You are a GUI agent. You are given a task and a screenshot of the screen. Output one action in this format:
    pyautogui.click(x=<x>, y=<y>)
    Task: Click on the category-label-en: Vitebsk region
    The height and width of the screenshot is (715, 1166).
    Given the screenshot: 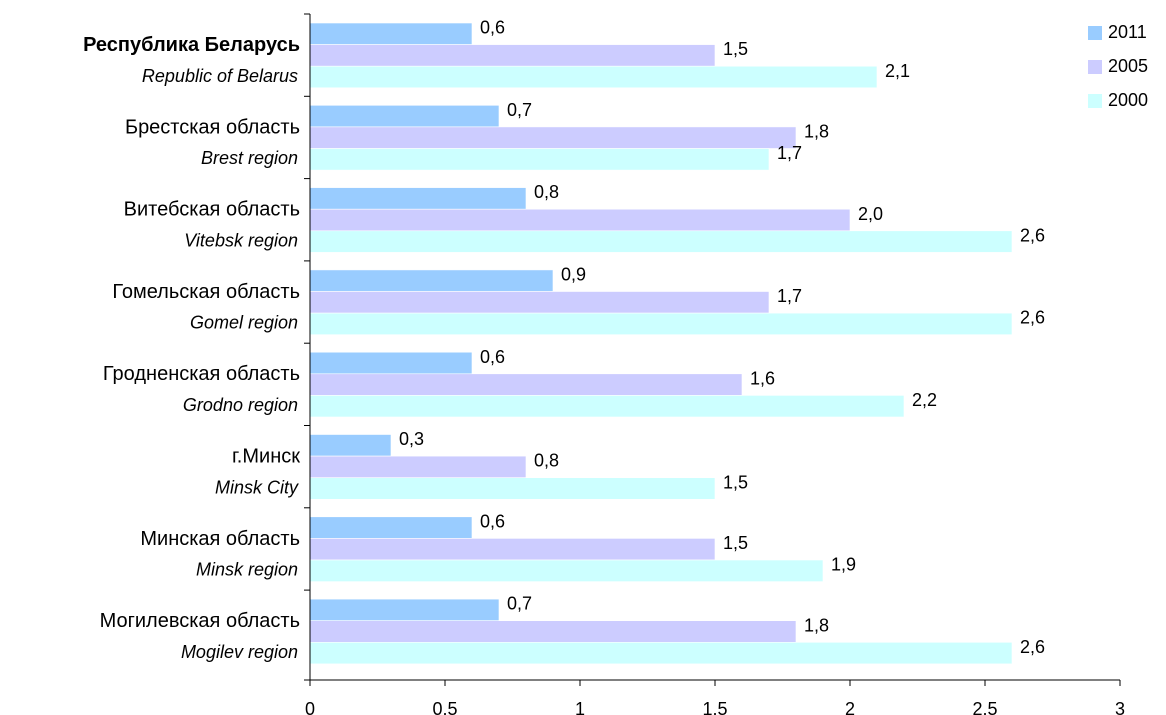 What is the action you would take?
    pyautogui.click(x=241, y=240)
    